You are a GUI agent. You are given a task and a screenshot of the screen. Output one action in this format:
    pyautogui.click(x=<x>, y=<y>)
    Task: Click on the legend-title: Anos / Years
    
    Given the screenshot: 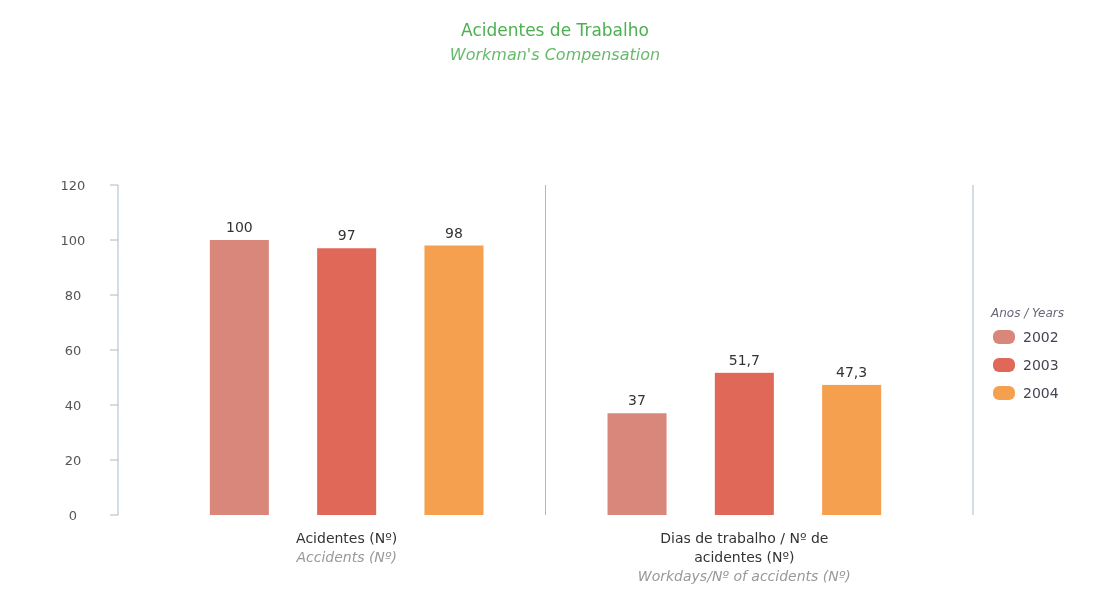 What is the action you would take?
    pyautogui.click(x=1027, y=313)
    